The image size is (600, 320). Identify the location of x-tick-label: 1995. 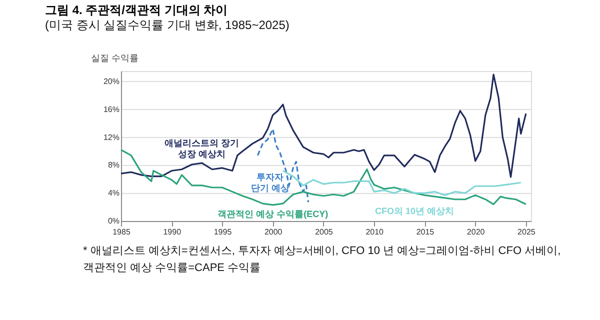
(223, 232).